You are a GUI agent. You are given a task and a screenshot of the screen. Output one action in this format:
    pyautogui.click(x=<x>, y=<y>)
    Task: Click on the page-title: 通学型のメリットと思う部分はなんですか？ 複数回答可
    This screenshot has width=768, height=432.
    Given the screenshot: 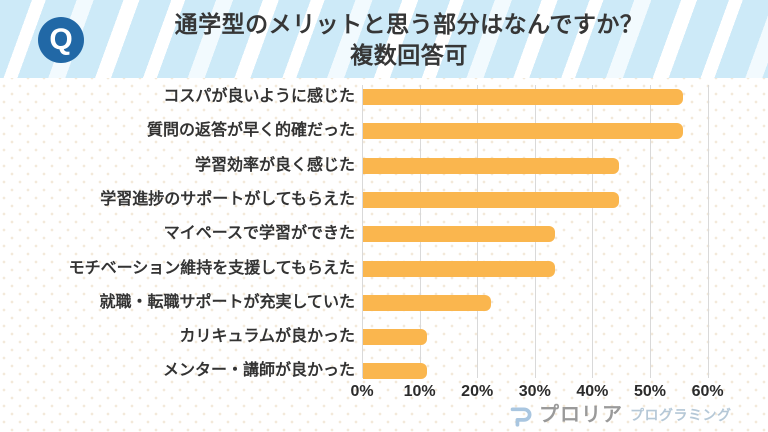 What is the action you would take?
    pyautogui.click(x=409, y=39)
    